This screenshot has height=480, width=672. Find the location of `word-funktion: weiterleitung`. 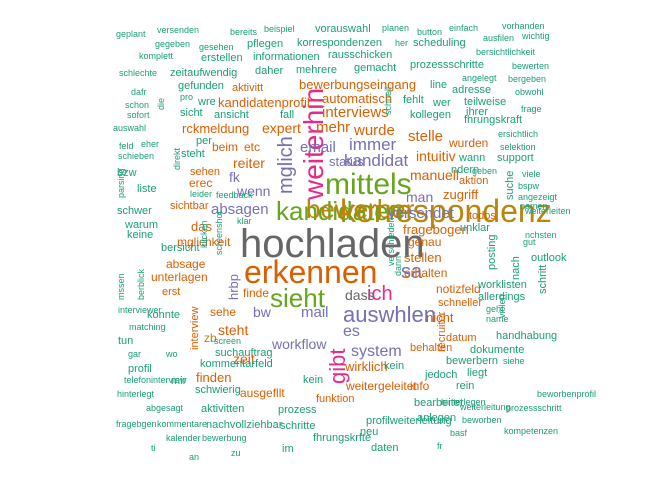

word-funktion: weiterleitung is located at coordinates (485, 407).